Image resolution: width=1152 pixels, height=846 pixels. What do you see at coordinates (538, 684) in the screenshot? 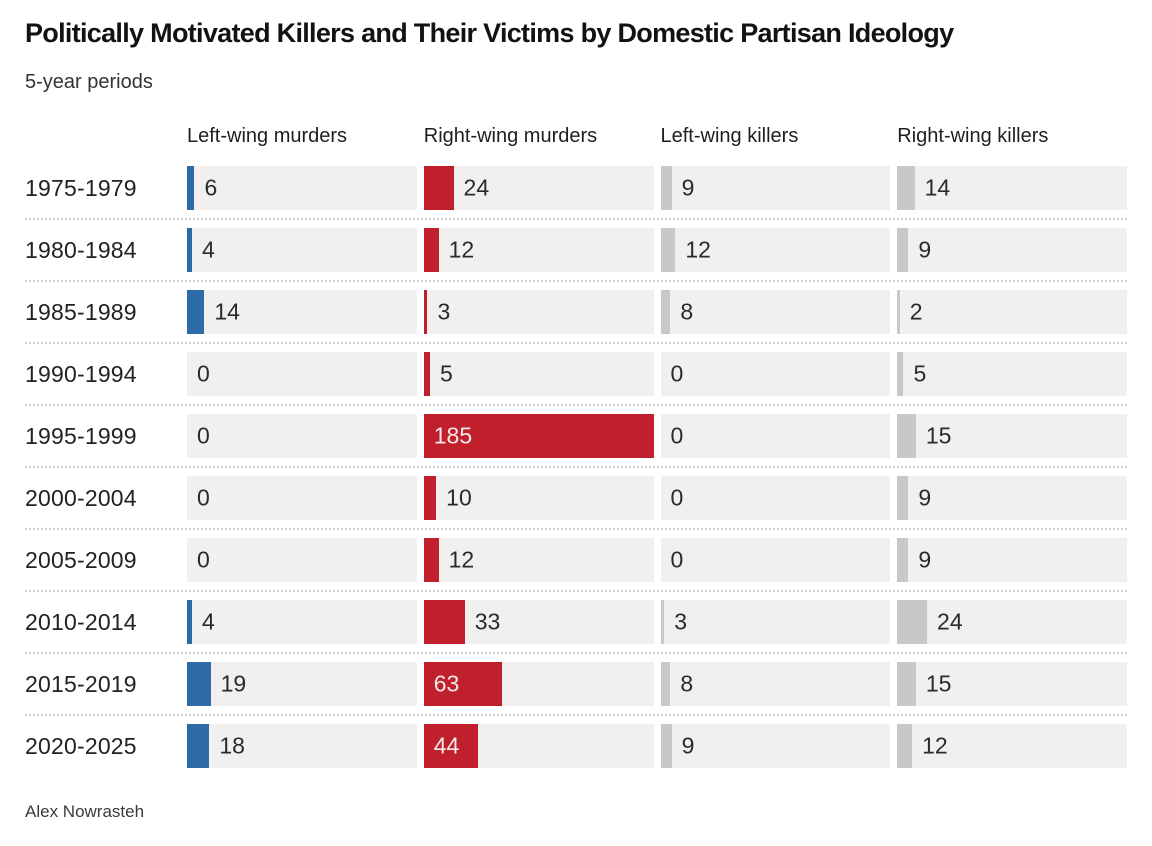
I see `bar-cell: 63` at bounding box center [538, 684].